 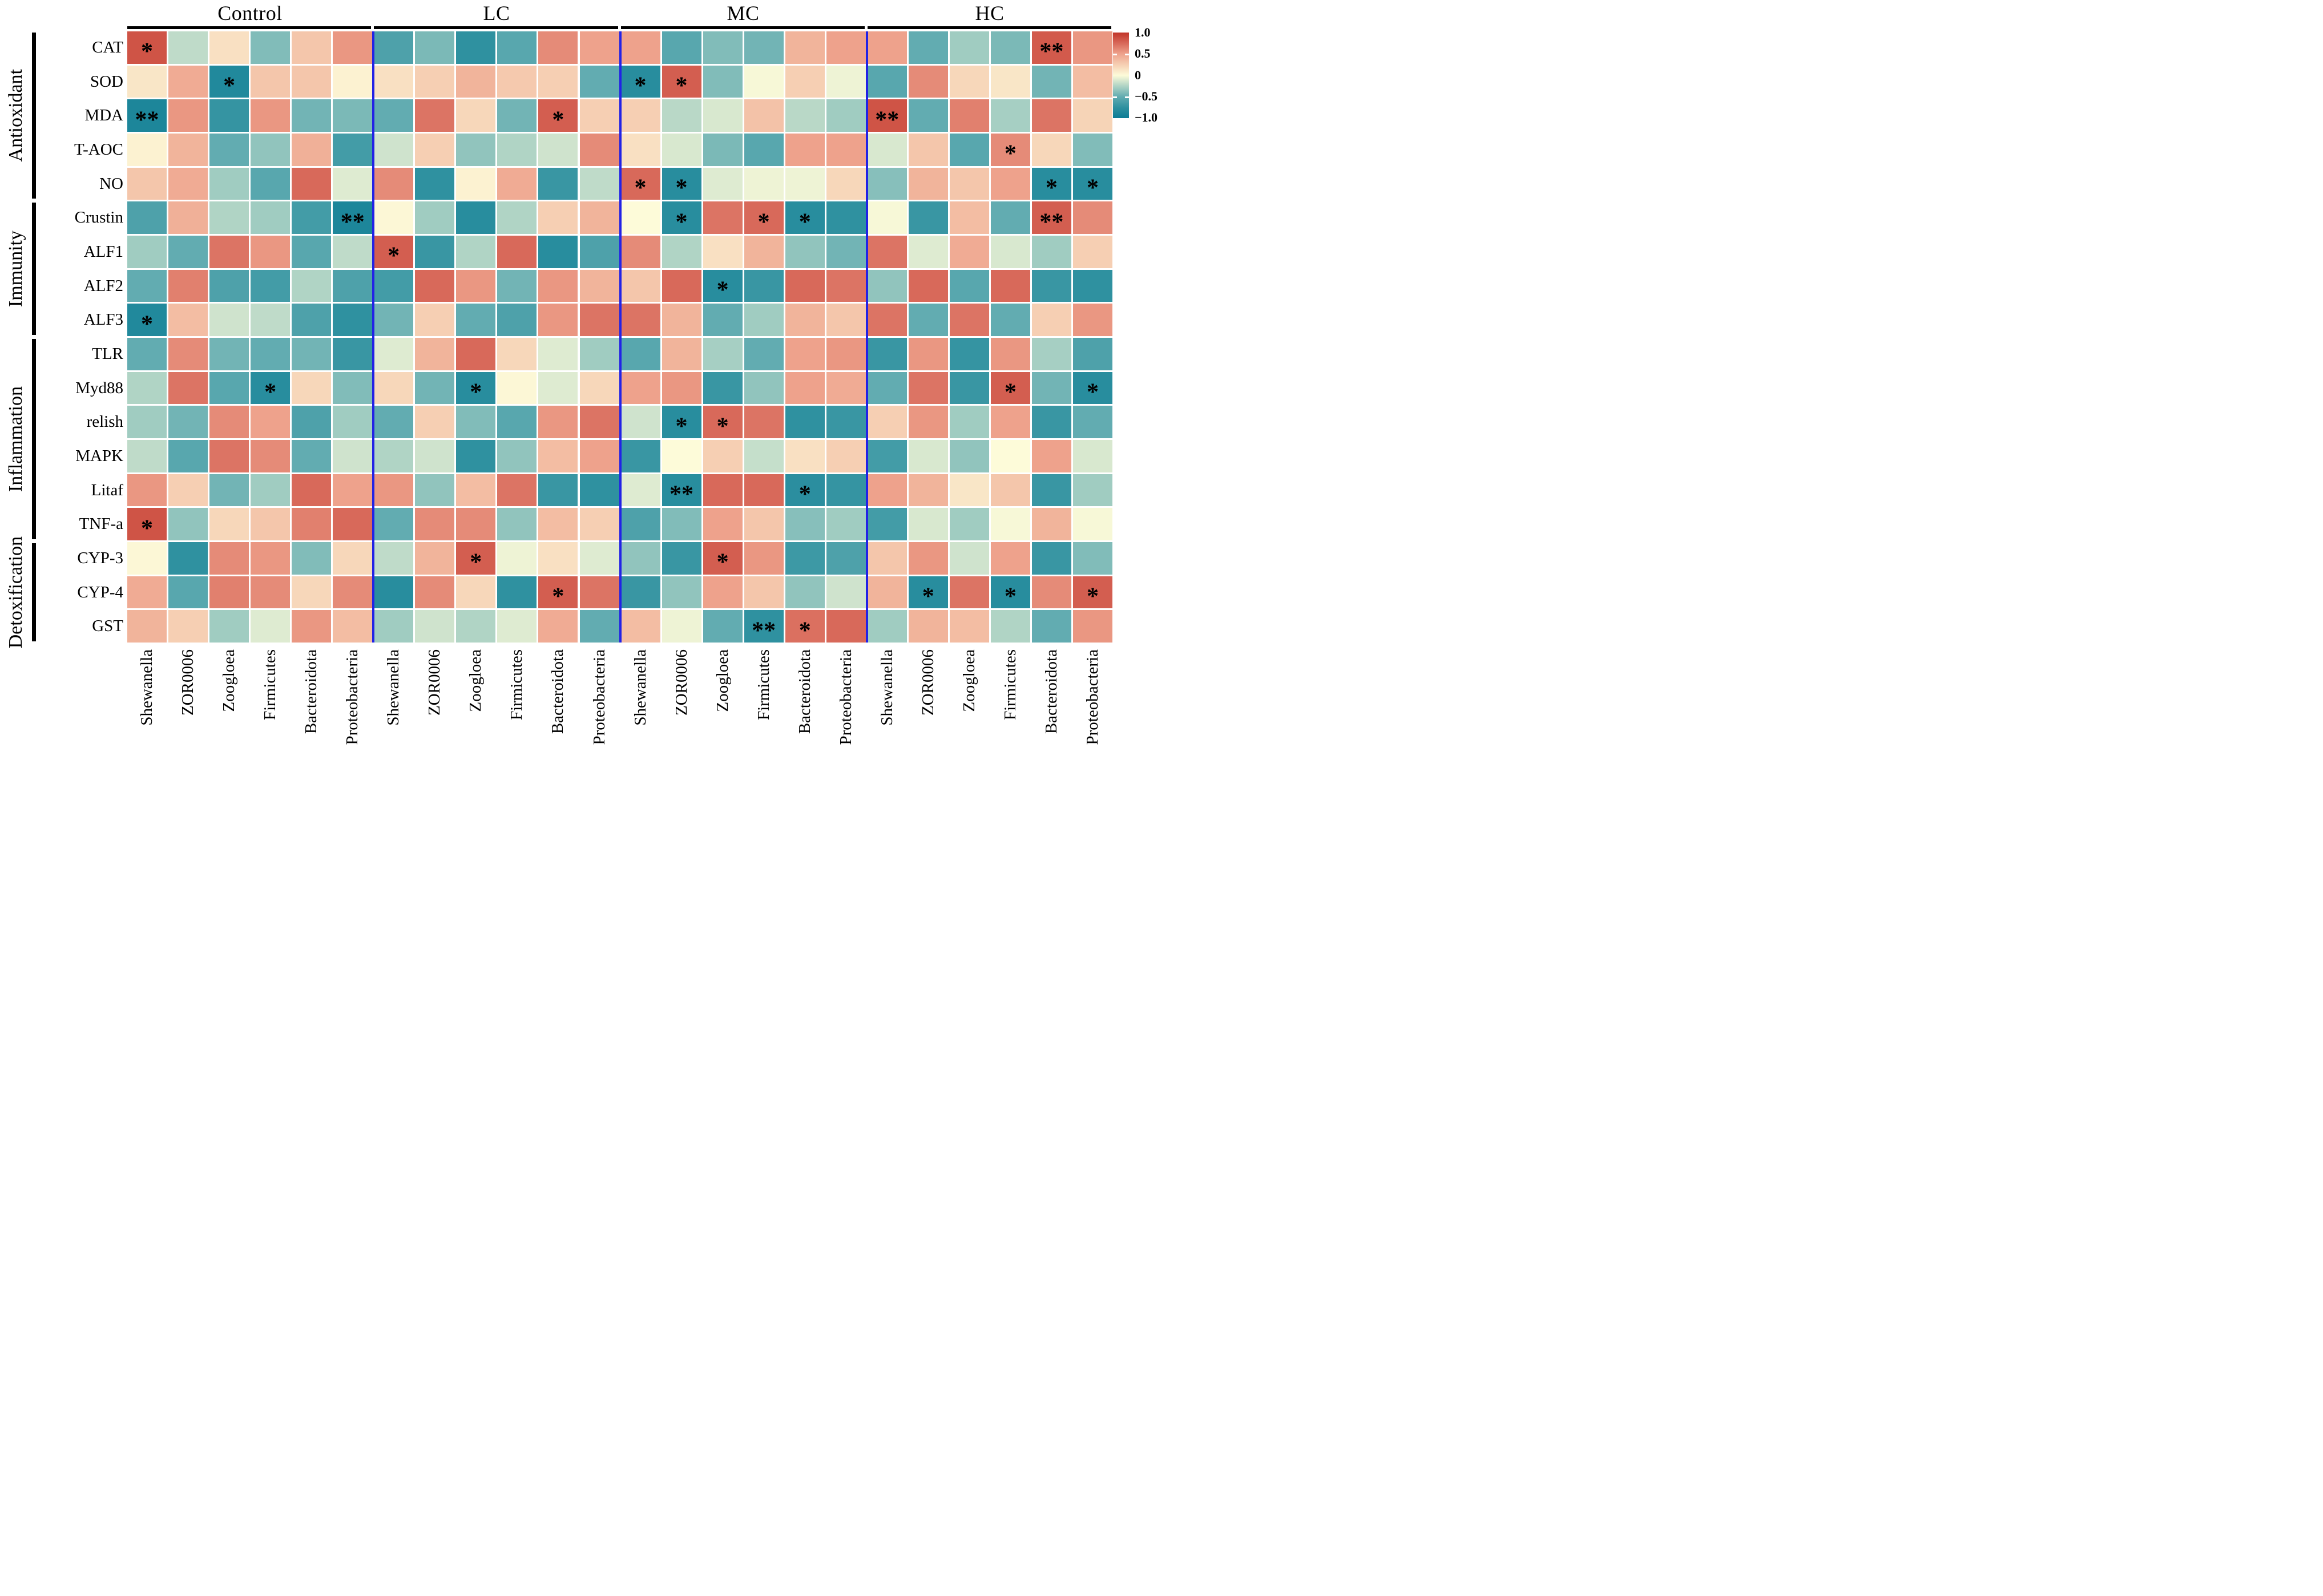 I want to click on colorbar, so click(x=1121, y=75).